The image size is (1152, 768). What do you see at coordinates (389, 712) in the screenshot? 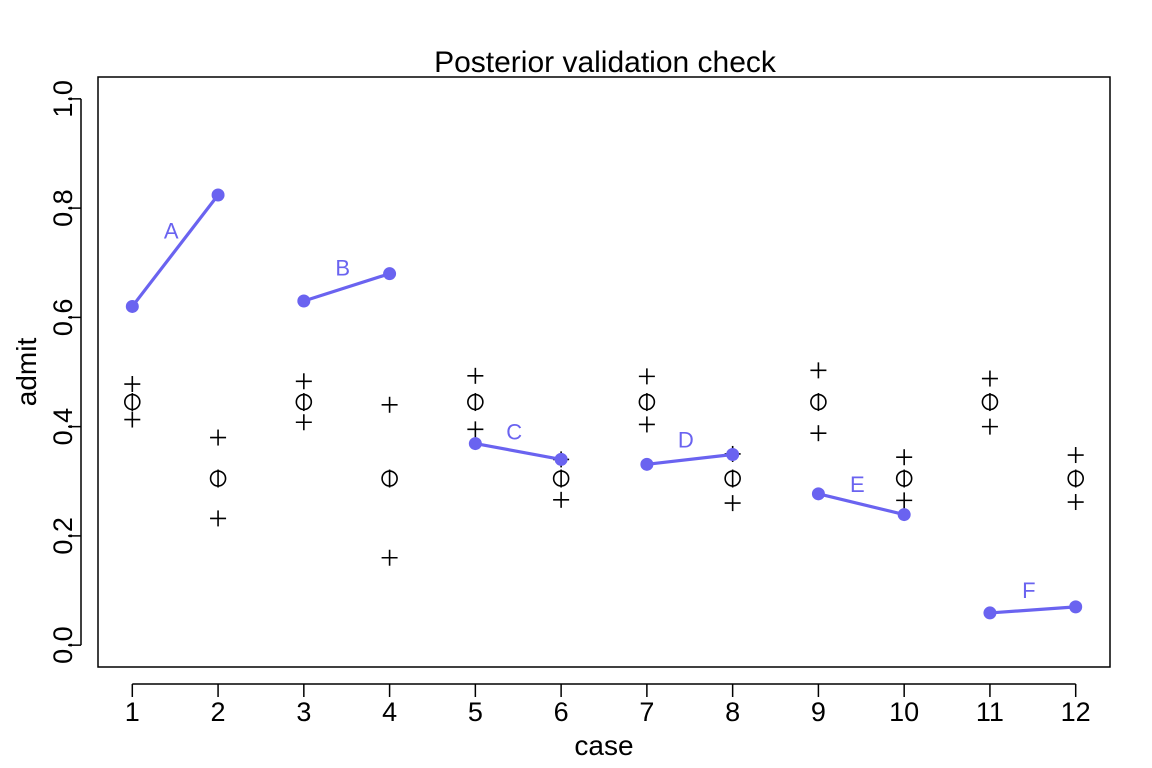
I see `x-tick-label: 4` at bounding box center [389, 712].